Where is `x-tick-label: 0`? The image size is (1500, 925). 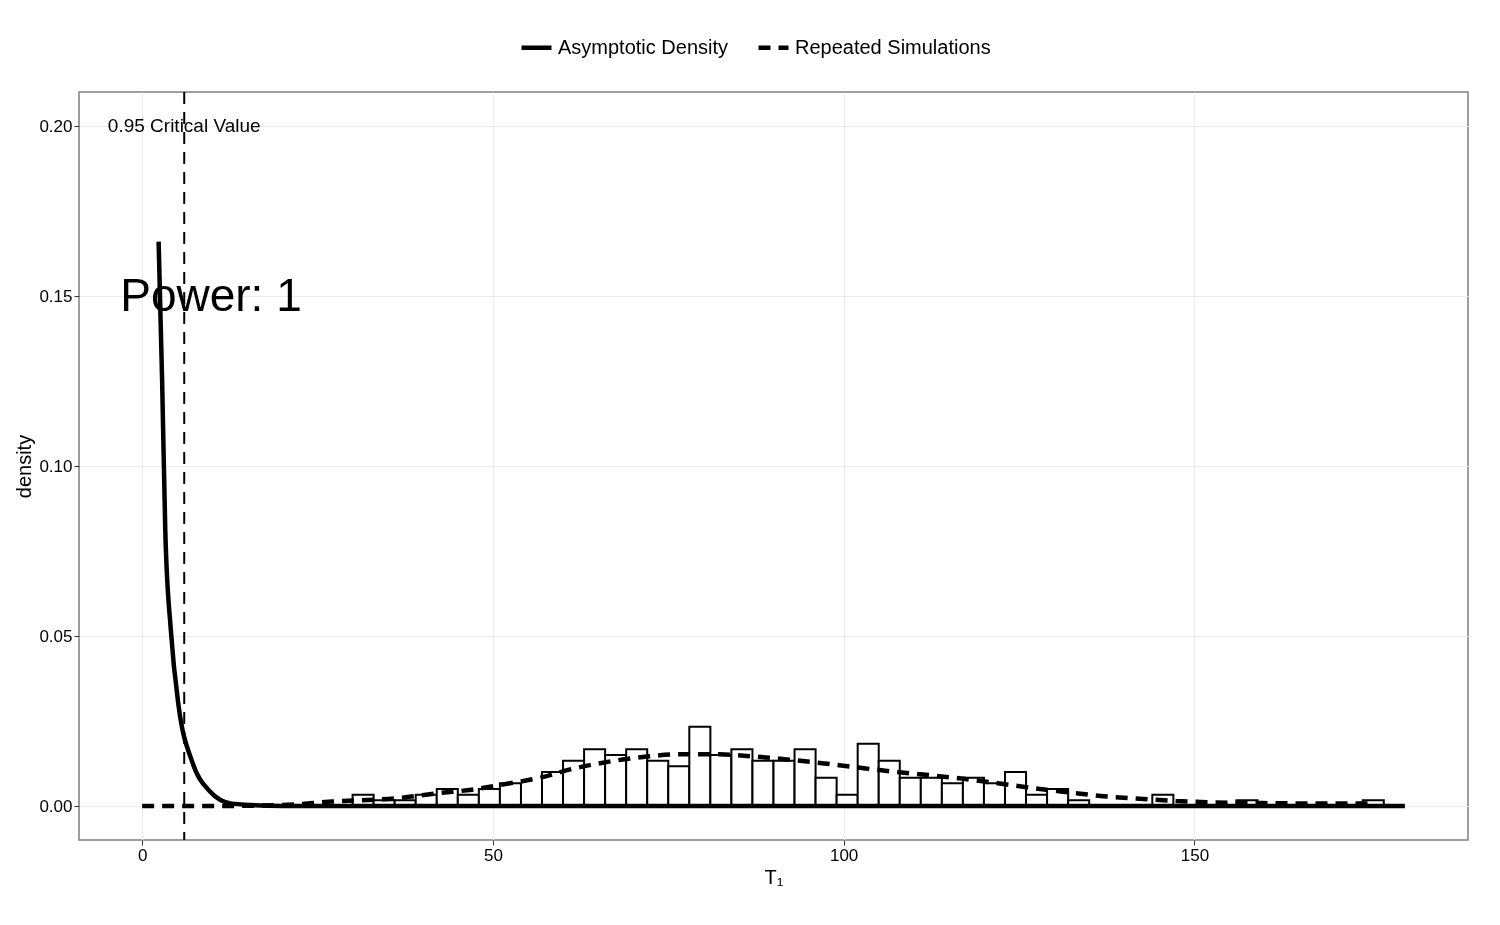
x-tick-label: 0 is located at coordinates (142, 855).